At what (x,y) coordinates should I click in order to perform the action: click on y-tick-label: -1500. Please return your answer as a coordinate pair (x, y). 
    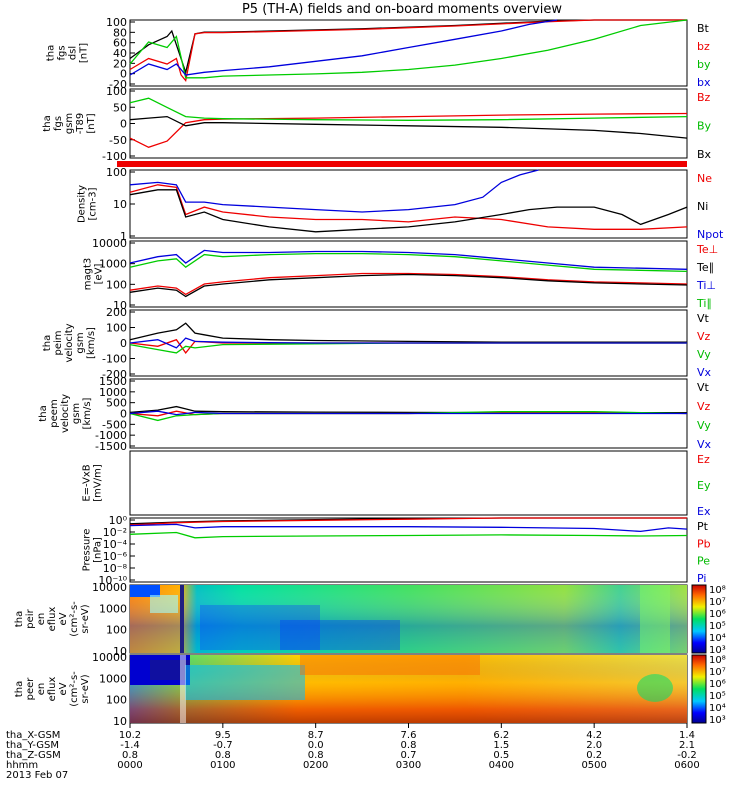
    Looking at the image, I should click on (111, 446).